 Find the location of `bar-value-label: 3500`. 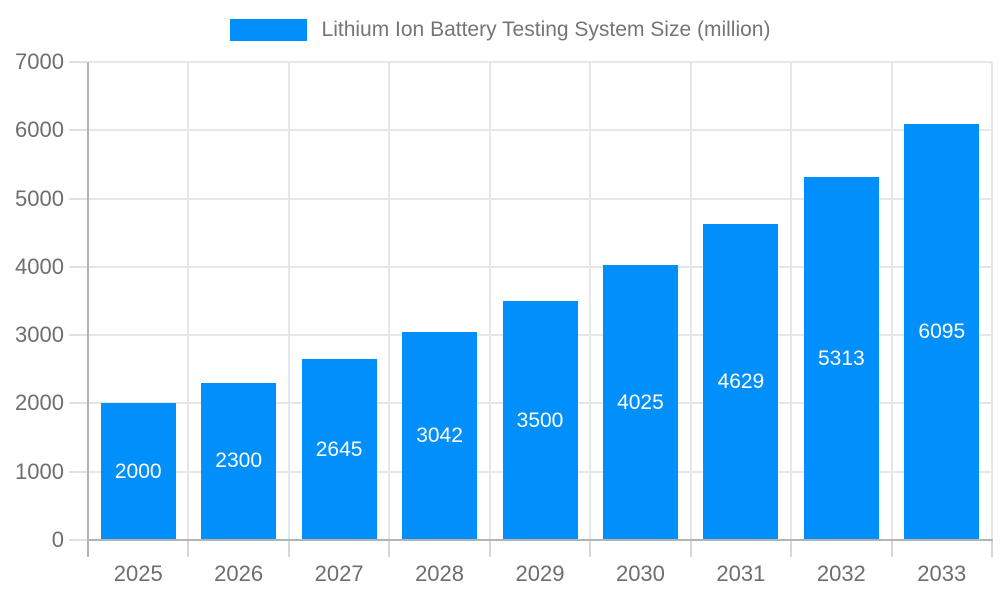

bar-value-label: 3500 is located at coordinates (540, 420).